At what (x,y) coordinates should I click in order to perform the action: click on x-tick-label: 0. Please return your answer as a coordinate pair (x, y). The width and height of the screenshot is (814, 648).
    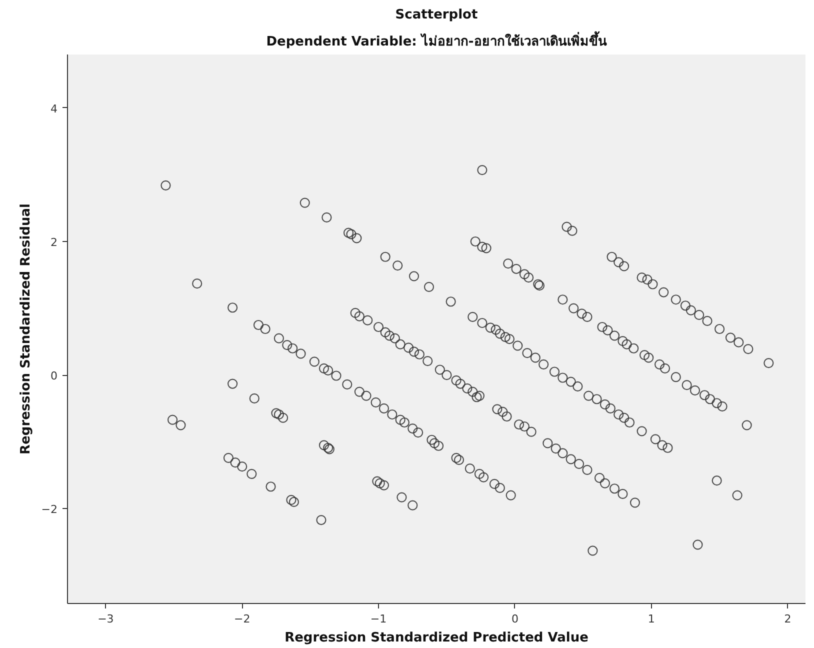
    Looking at the image, I should click on (514, 619).